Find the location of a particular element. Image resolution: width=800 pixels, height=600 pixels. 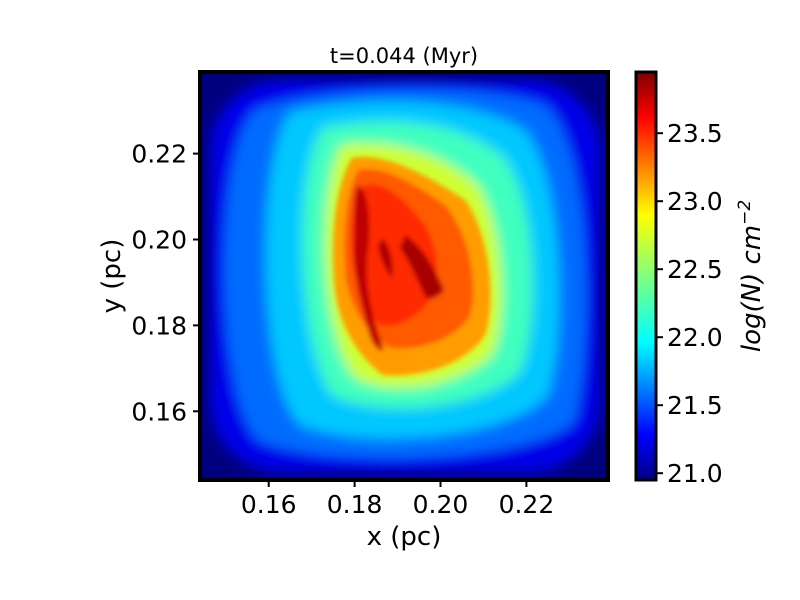

colorbar-tick-label: 22.0 is located at coordinates (695, 337).